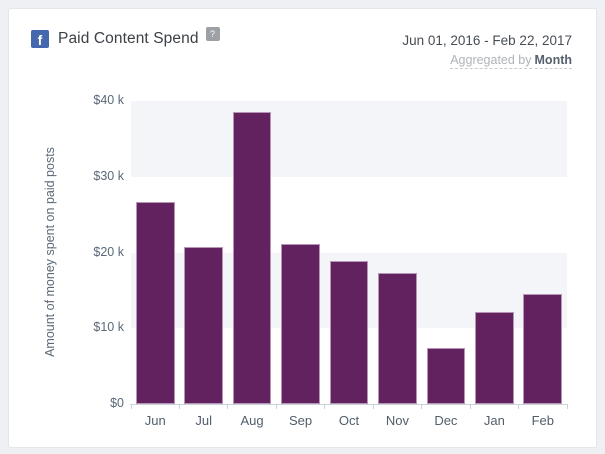  What do you see at coordinates (40, 39) in the screenshot?
I see `facebook-icon: f` at bounding box center [40, 39].